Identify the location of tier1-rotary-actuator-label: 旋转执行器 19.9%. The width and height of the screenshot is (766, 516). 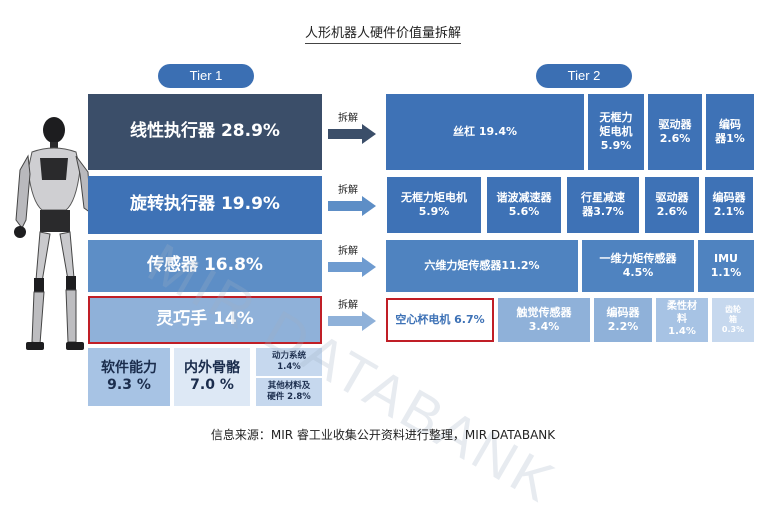
(205, 204).